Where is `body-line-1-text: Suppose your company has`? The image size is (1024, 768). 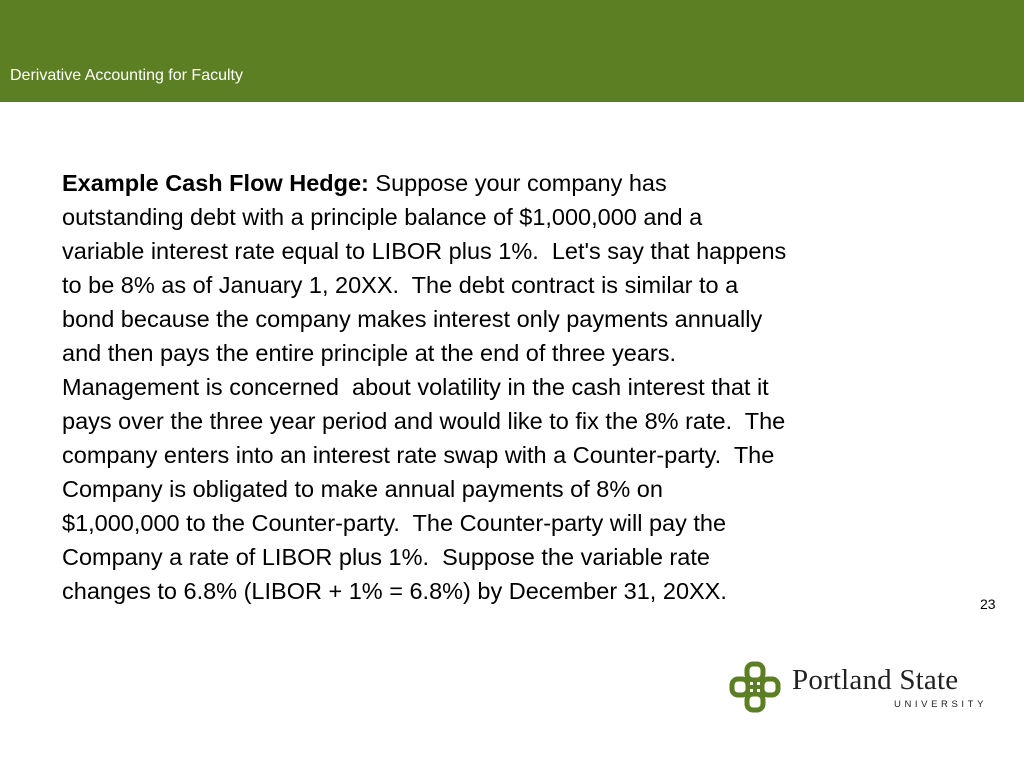
body-line-1-text: Suppose your company has is located at coordinates (521, 183).